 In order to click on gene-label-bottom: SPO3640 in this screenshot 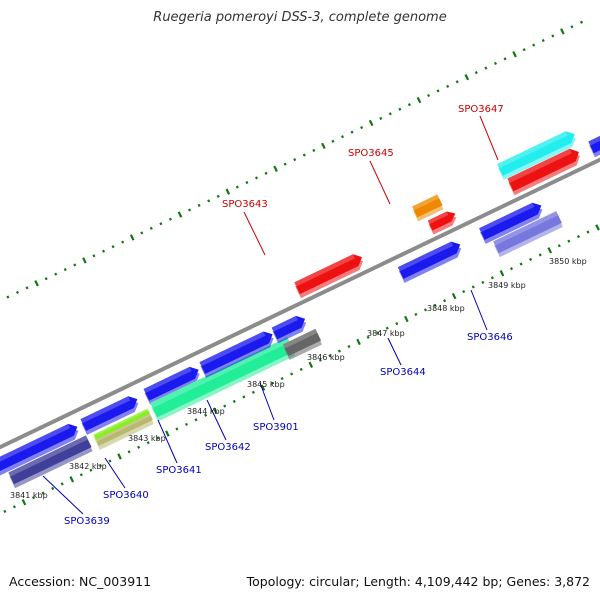, I will do `click(126, 495)`.